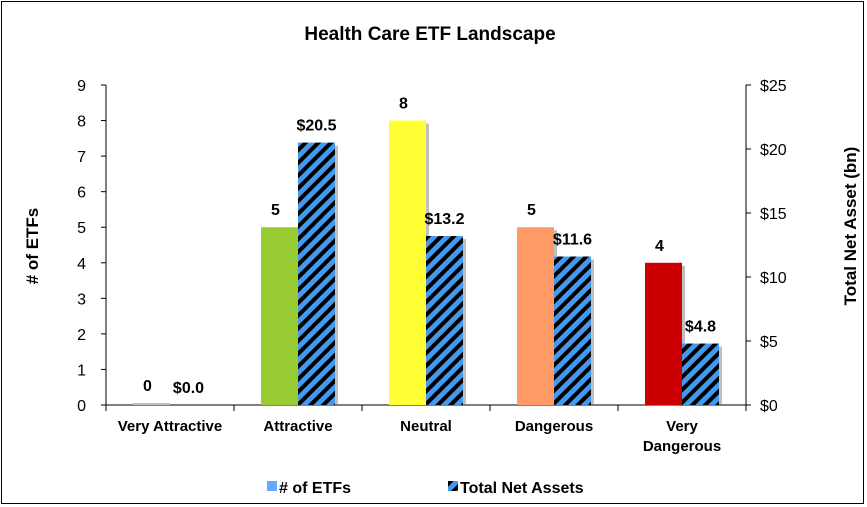  I want to click on right-tick-label: $5, so click(769, 342).